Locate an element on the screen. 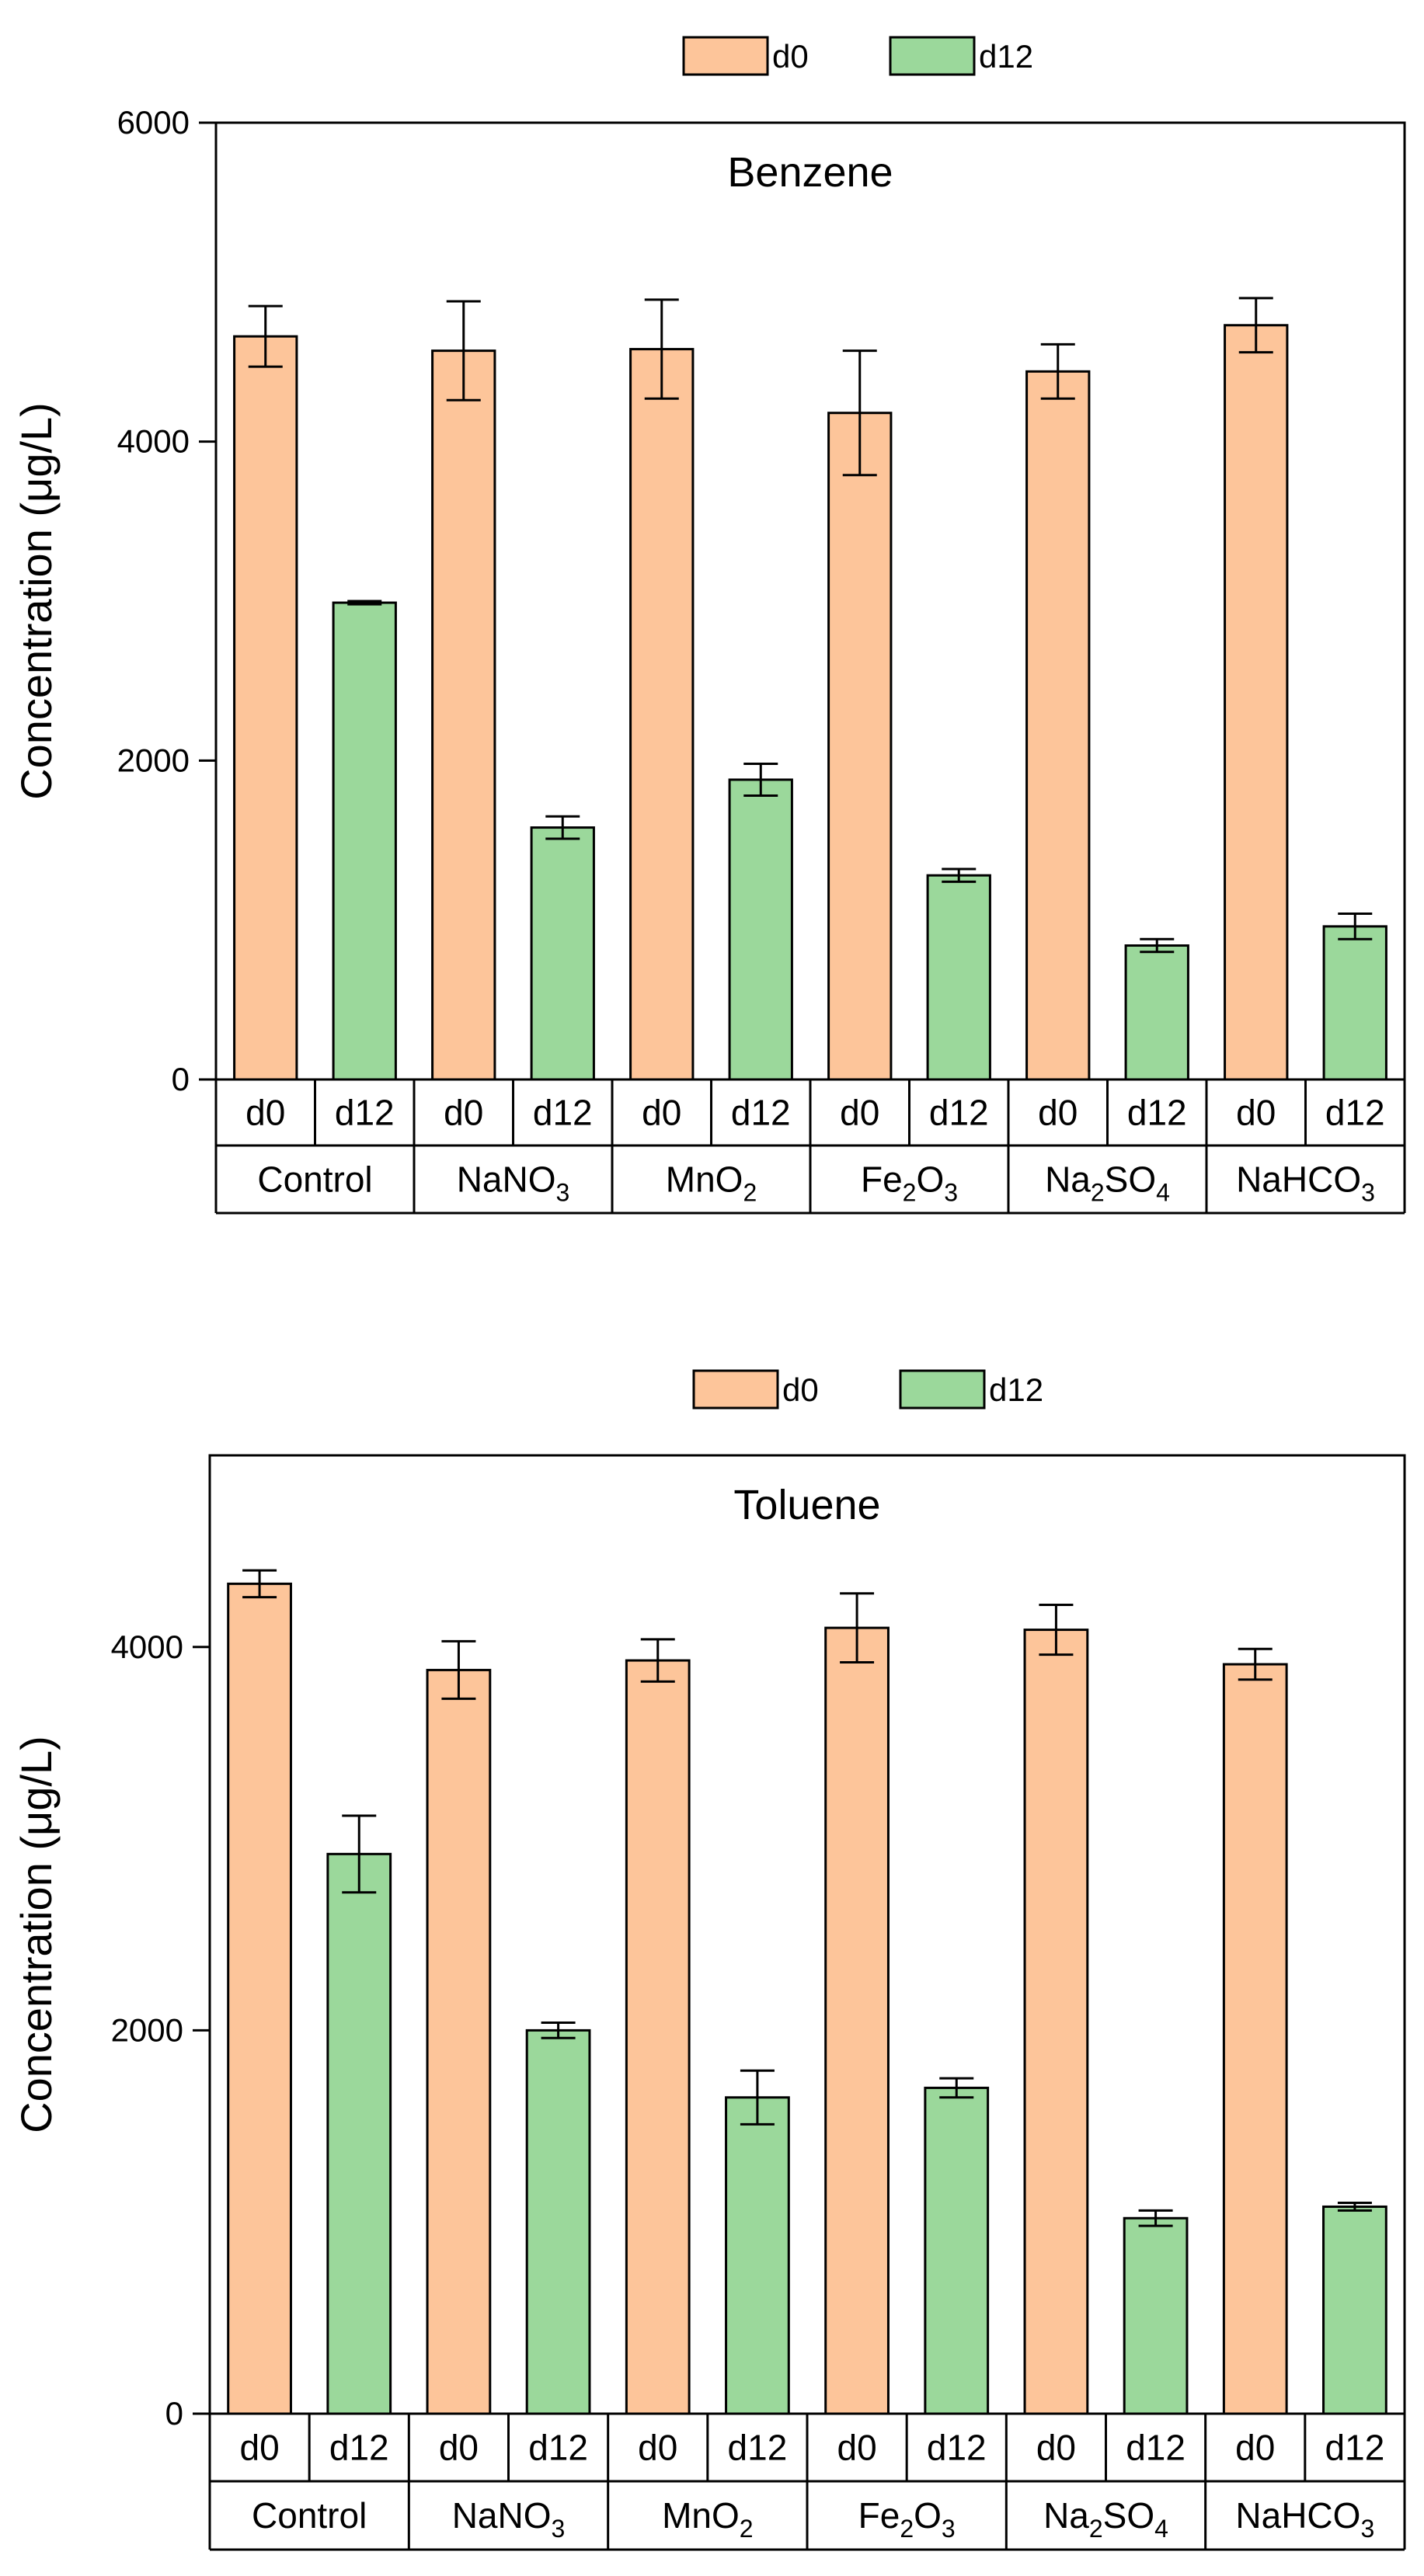 The height and width of the screenshot is (2576, 1424). y-tick-label: 6000 is located at coordinates (154, 123).